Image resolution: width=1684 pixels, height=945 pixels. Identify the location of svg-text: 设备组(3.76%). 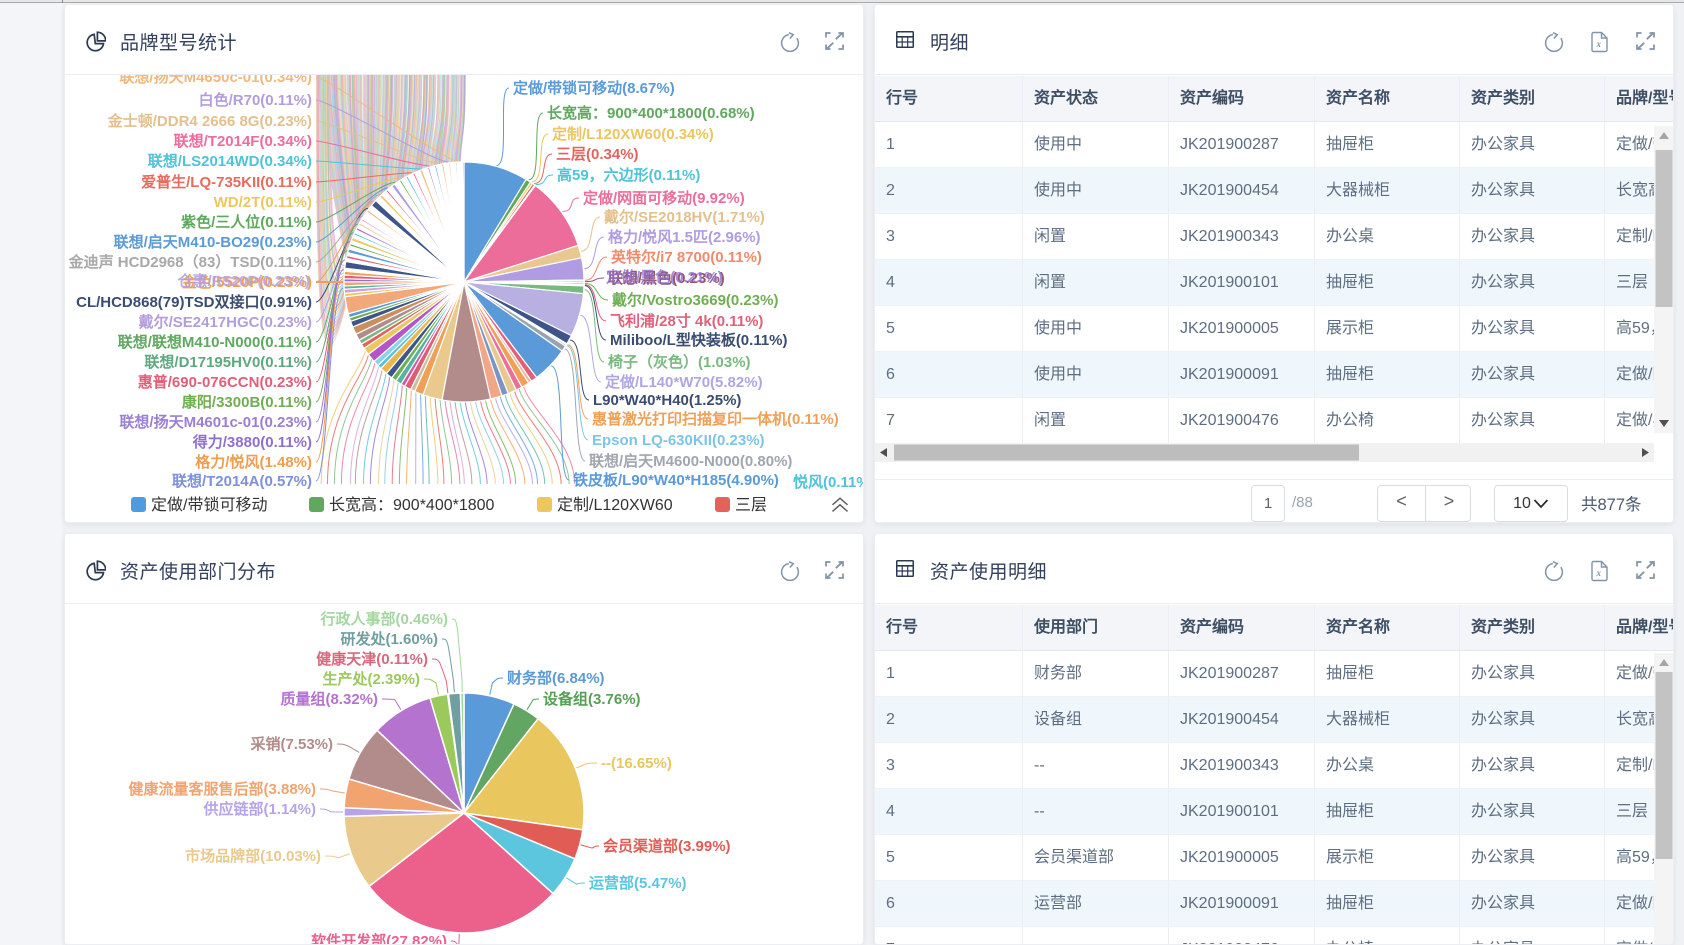
(592, 699).